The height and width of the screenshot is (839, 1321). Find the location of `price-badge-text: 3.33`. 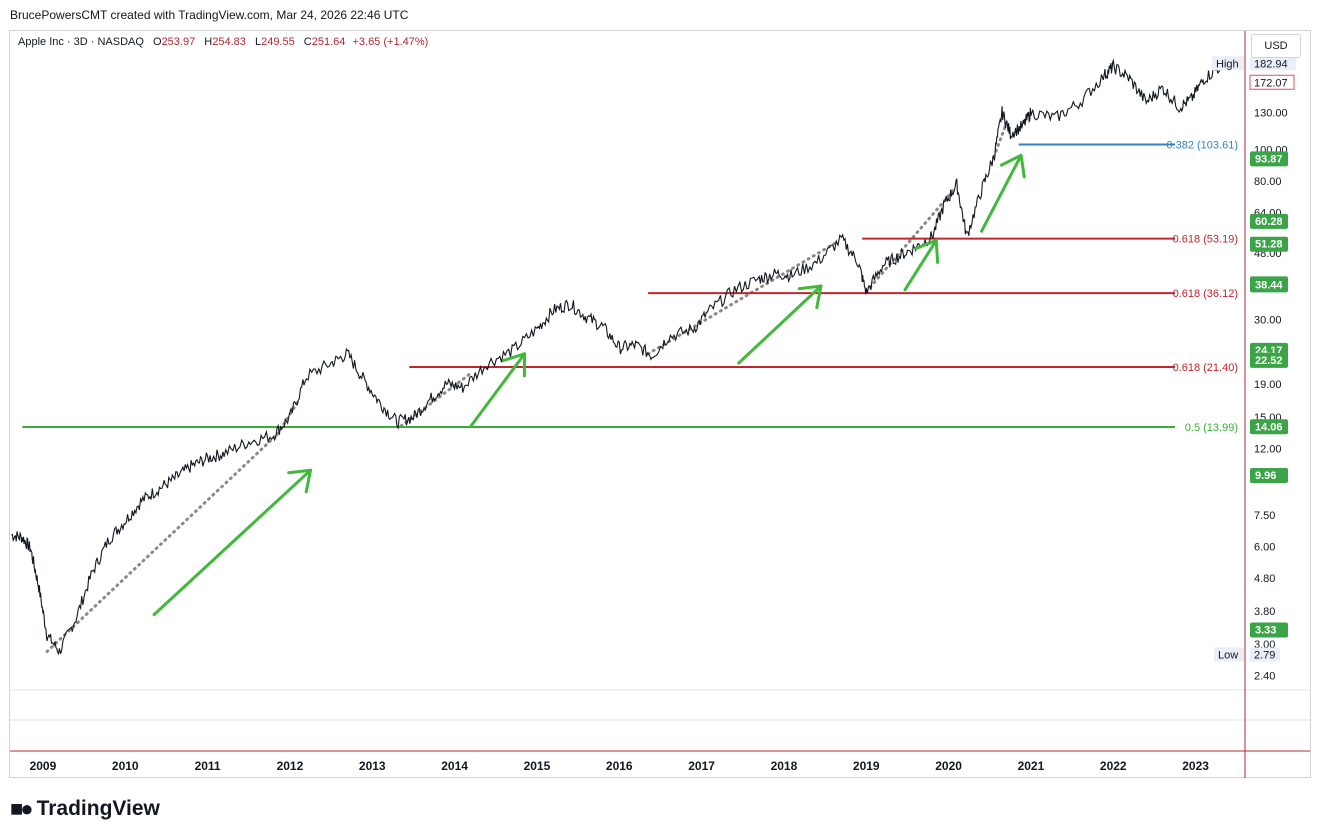

price-badge-text: 3.33 is located at coordinates (1265, 631).